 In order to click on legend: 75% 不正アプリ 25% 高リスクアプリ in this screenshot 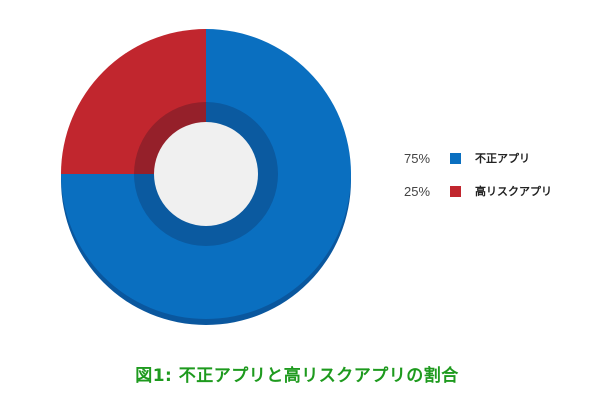, I will do `click(478, 181)`.